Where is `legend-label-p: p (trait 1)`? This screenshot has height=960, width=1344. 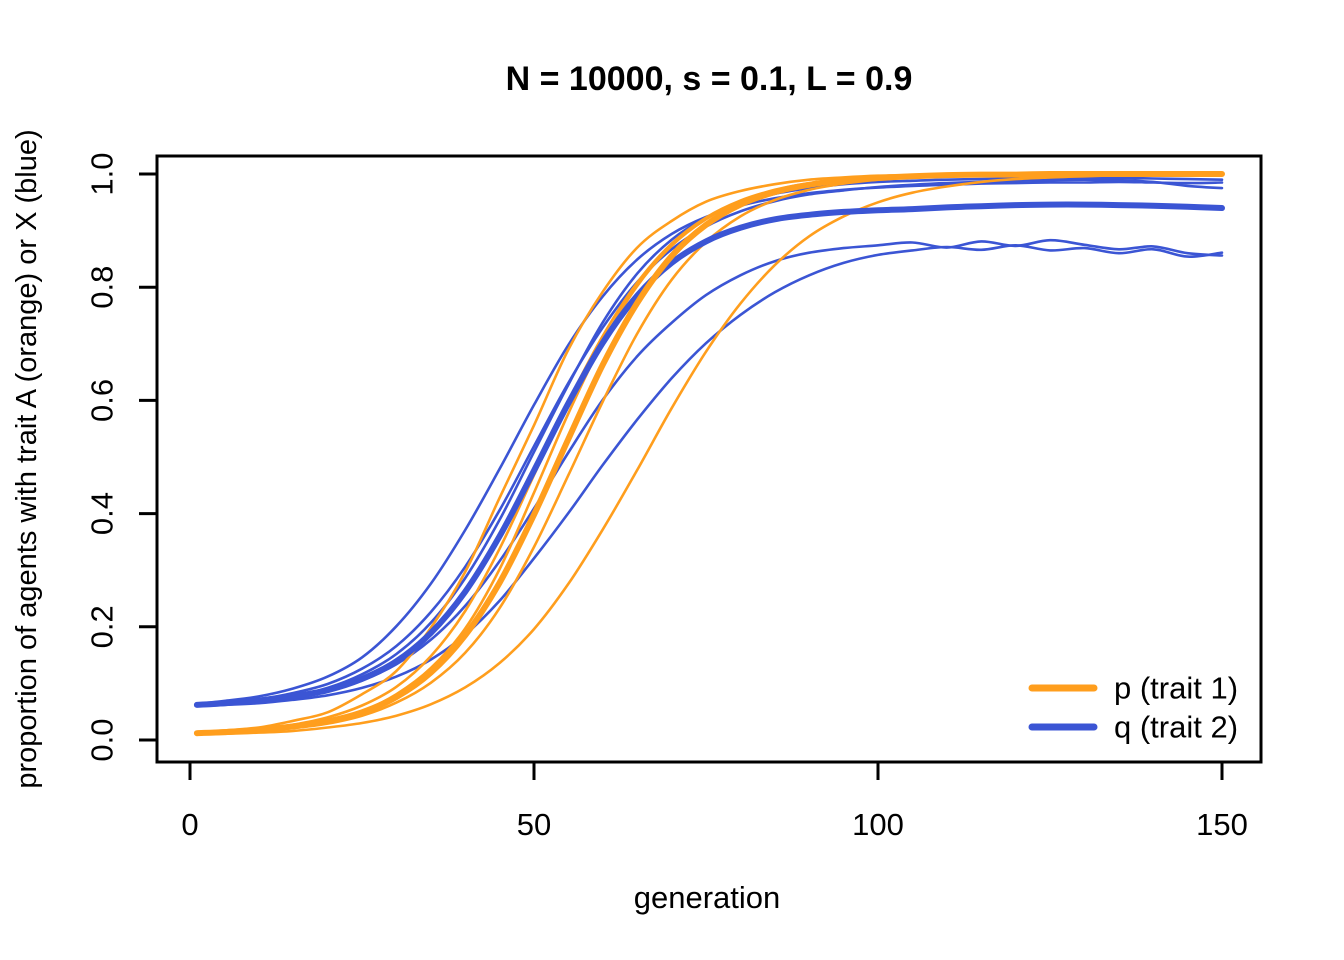 legend-label-p: p (trait 1) is located at coordinates (1176, 688).